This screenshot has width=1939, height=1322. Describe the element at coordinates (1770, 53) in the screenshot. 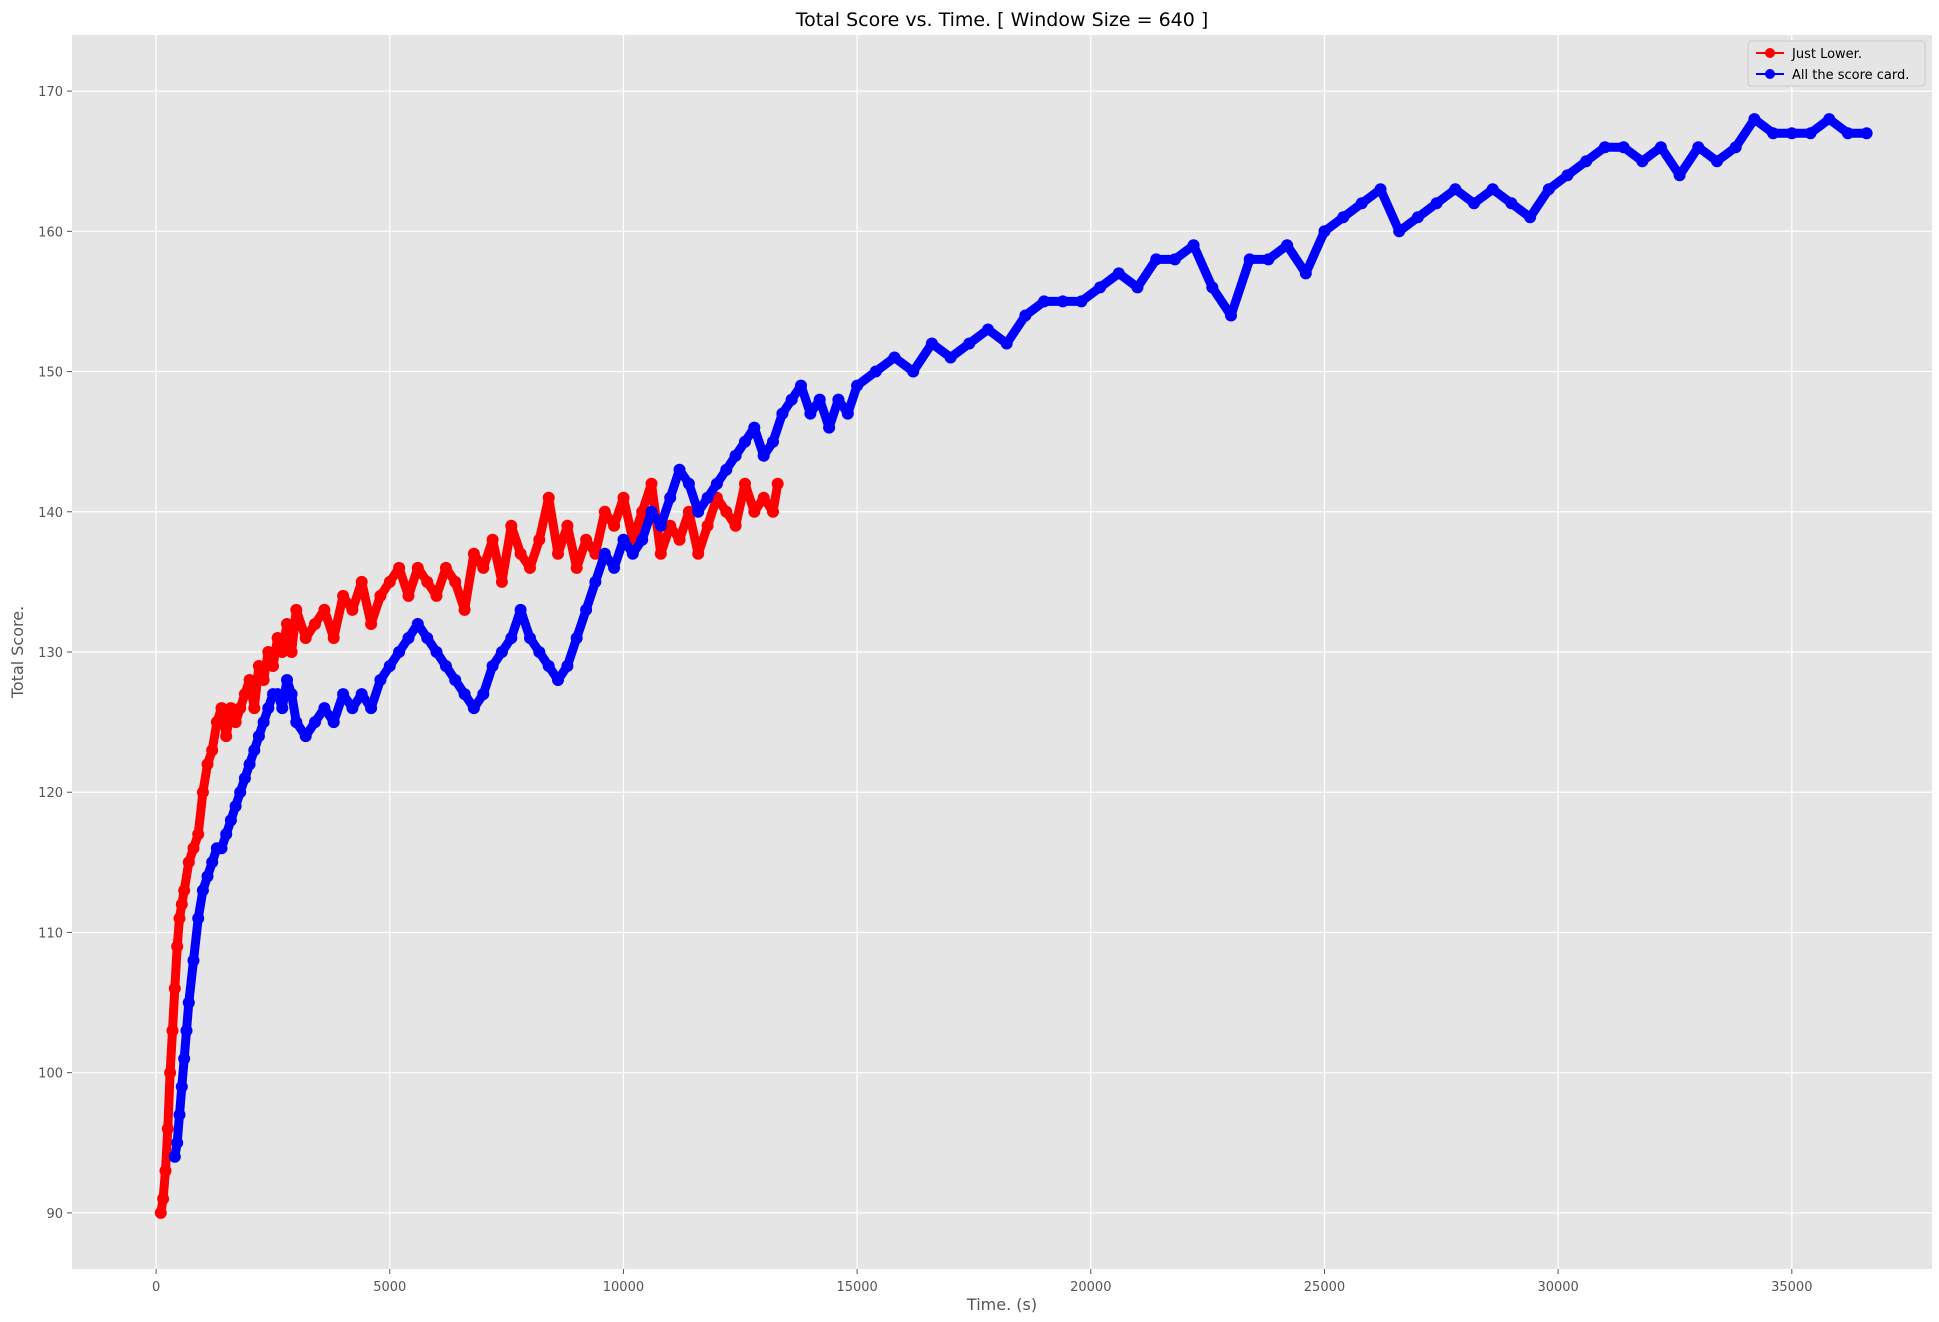

I see `legend-marker-just-lower` at that location.